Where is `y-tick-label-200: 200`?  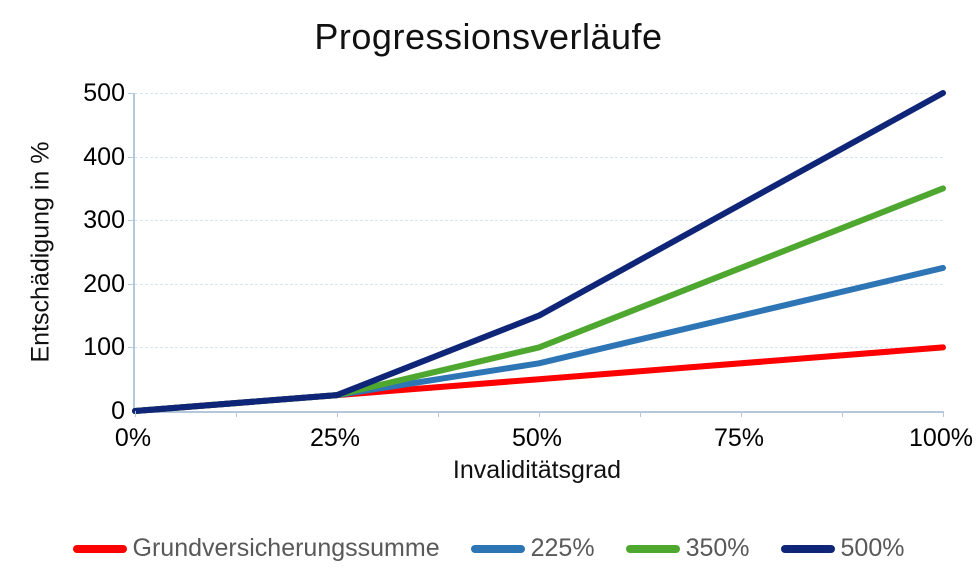 y-tick-label-200: 200 is located at coordinates (104, 283).